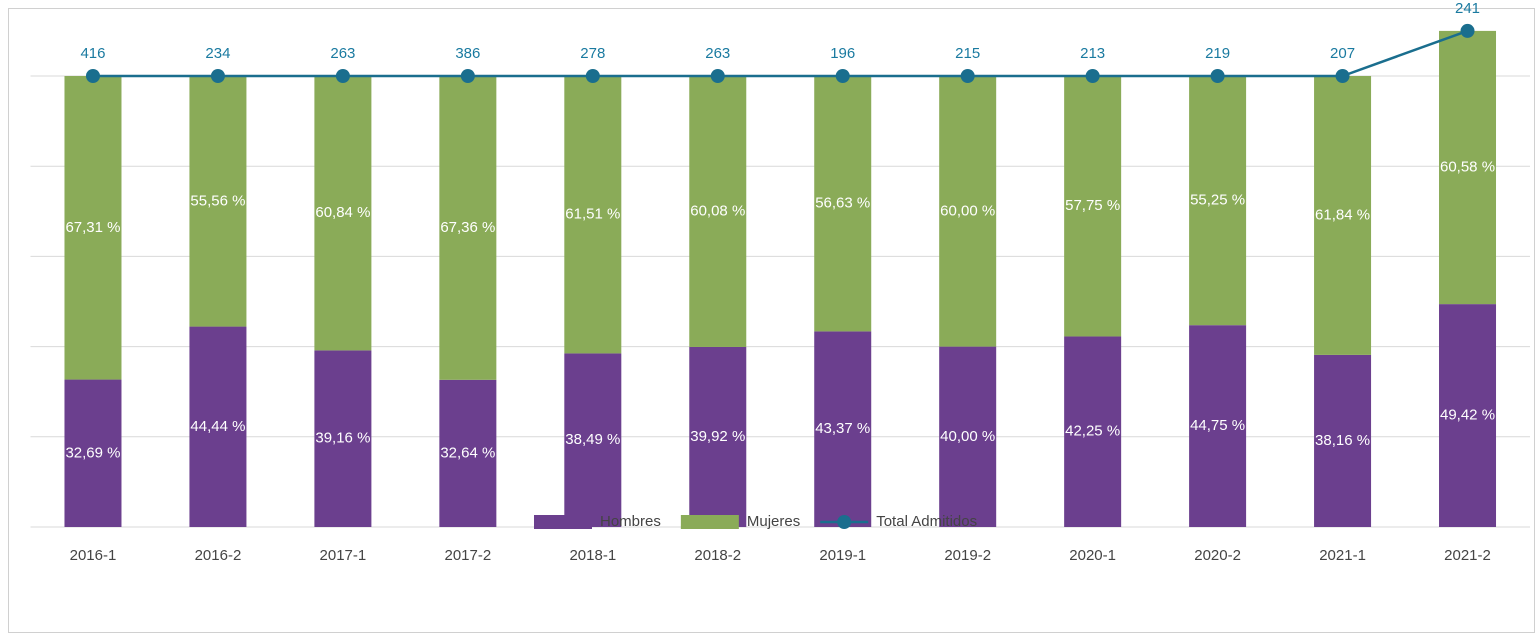 Image resolution: width=1535 pixels, height=638 pixels. What do you see at coordinates (773, 521) in the screenshot?
I see `legend-label: Mujeres` at bounding box center [773, 521].